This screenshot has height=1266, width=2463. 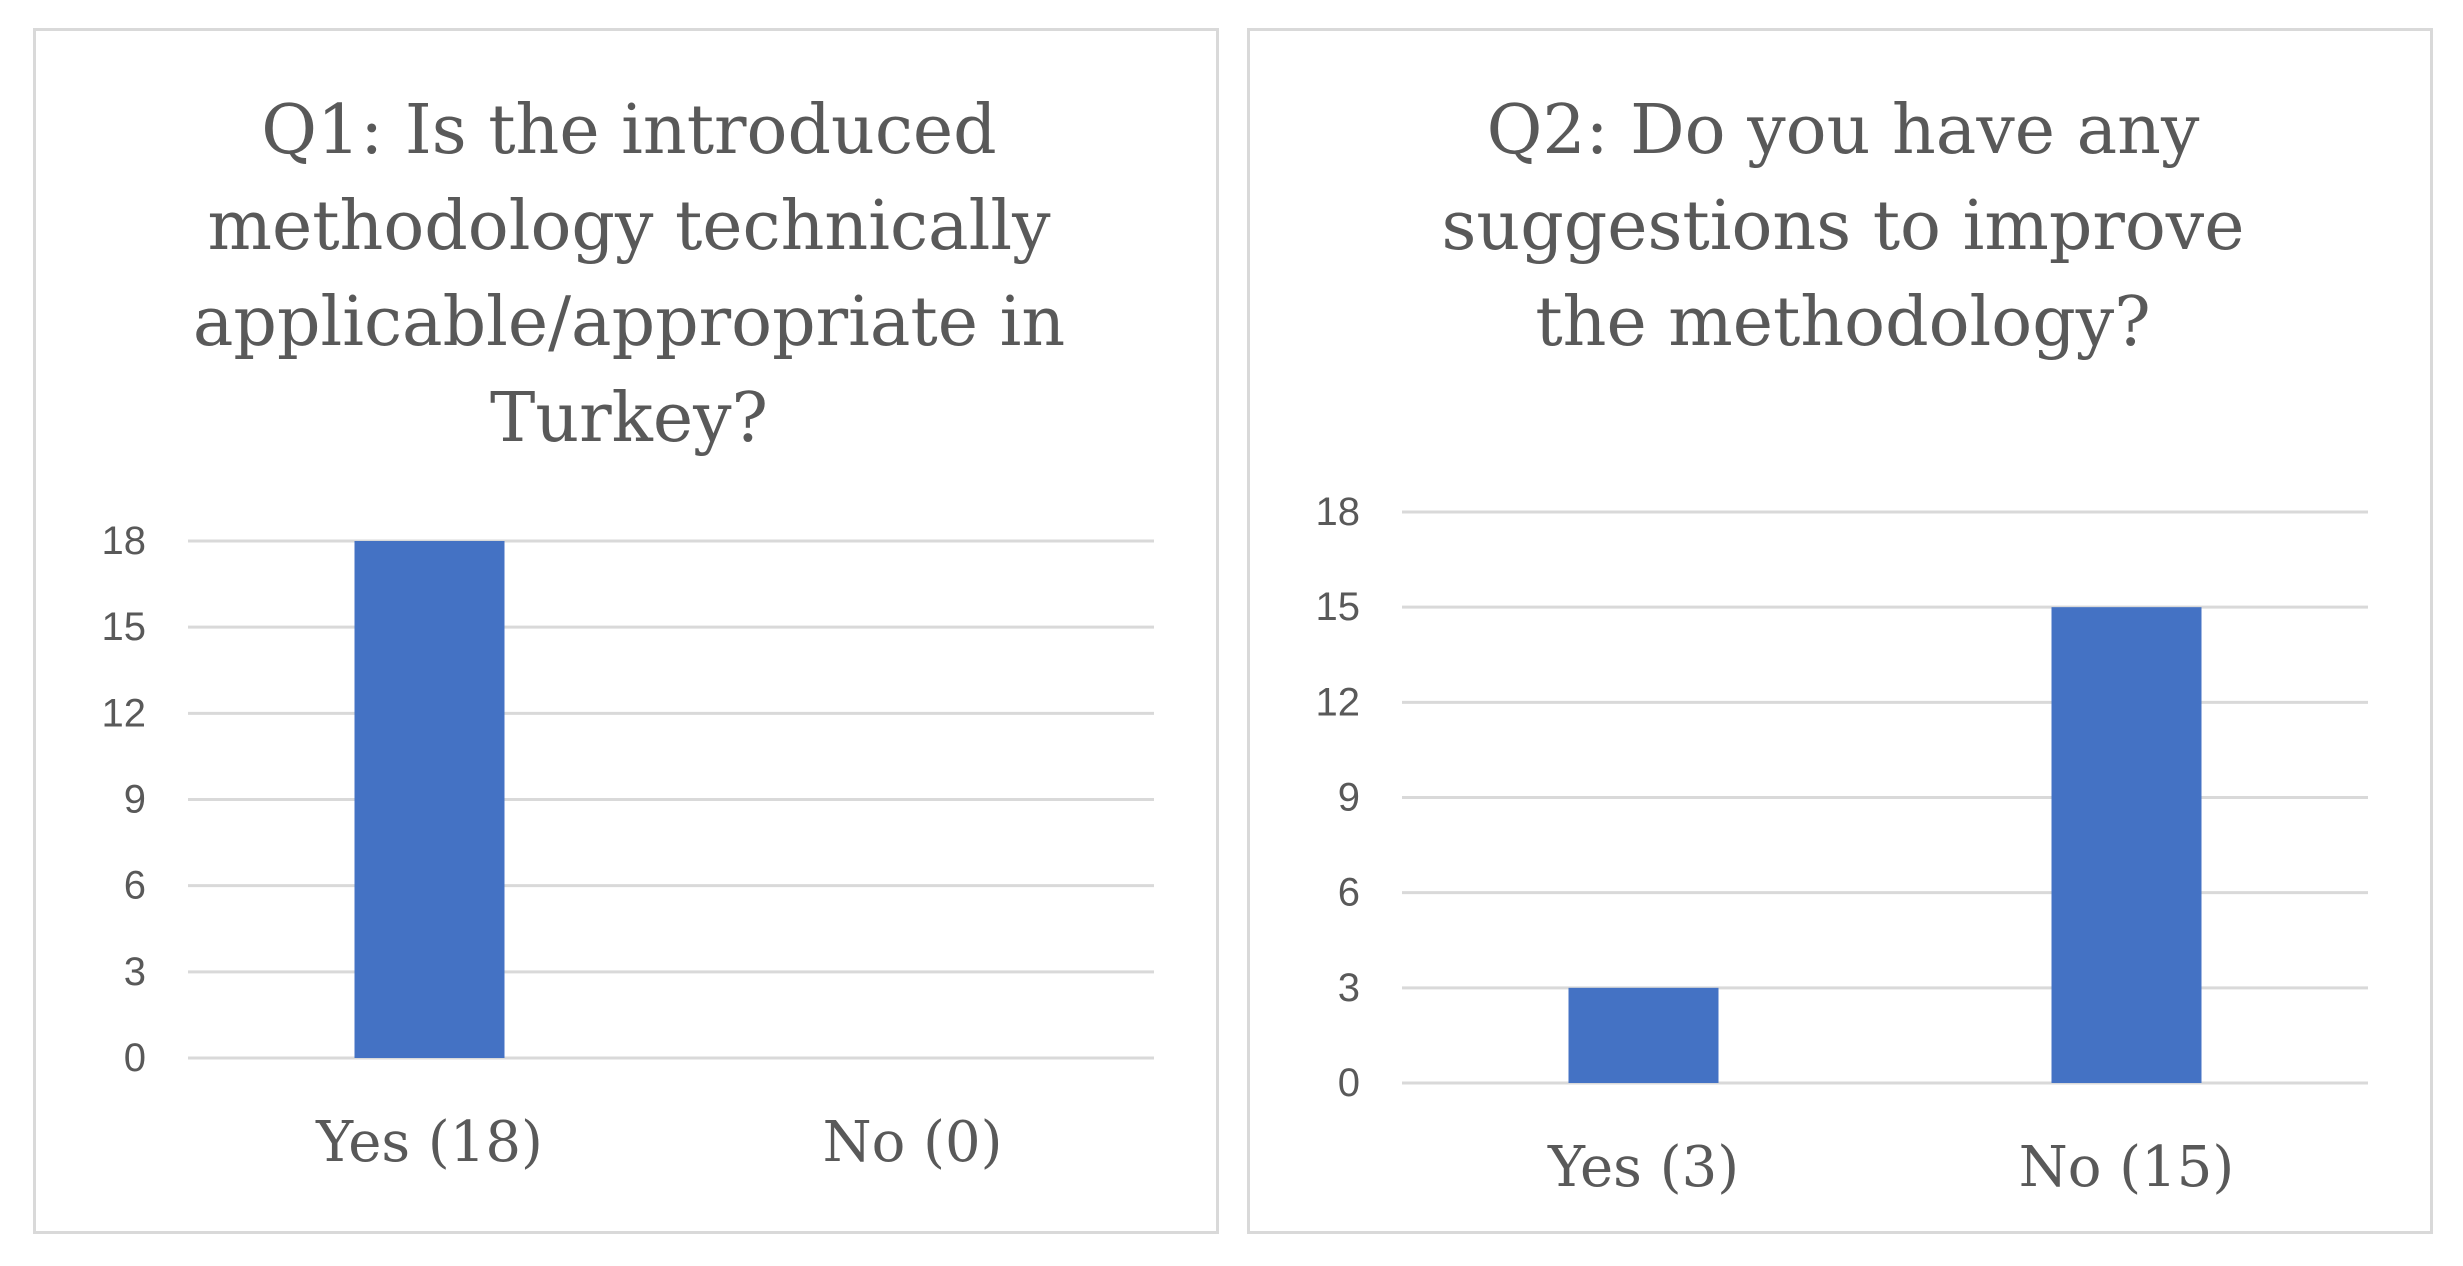 I want to click on x-tick-label: No (0), so click(x=913, y=1142).